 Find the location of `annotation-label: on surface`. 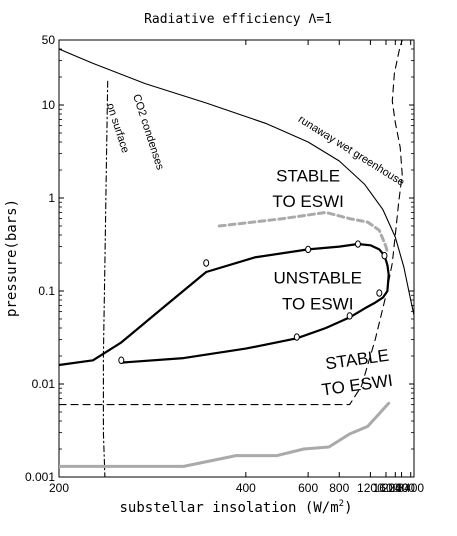

annotation-label: on surface is located at coordinates (117, 128).